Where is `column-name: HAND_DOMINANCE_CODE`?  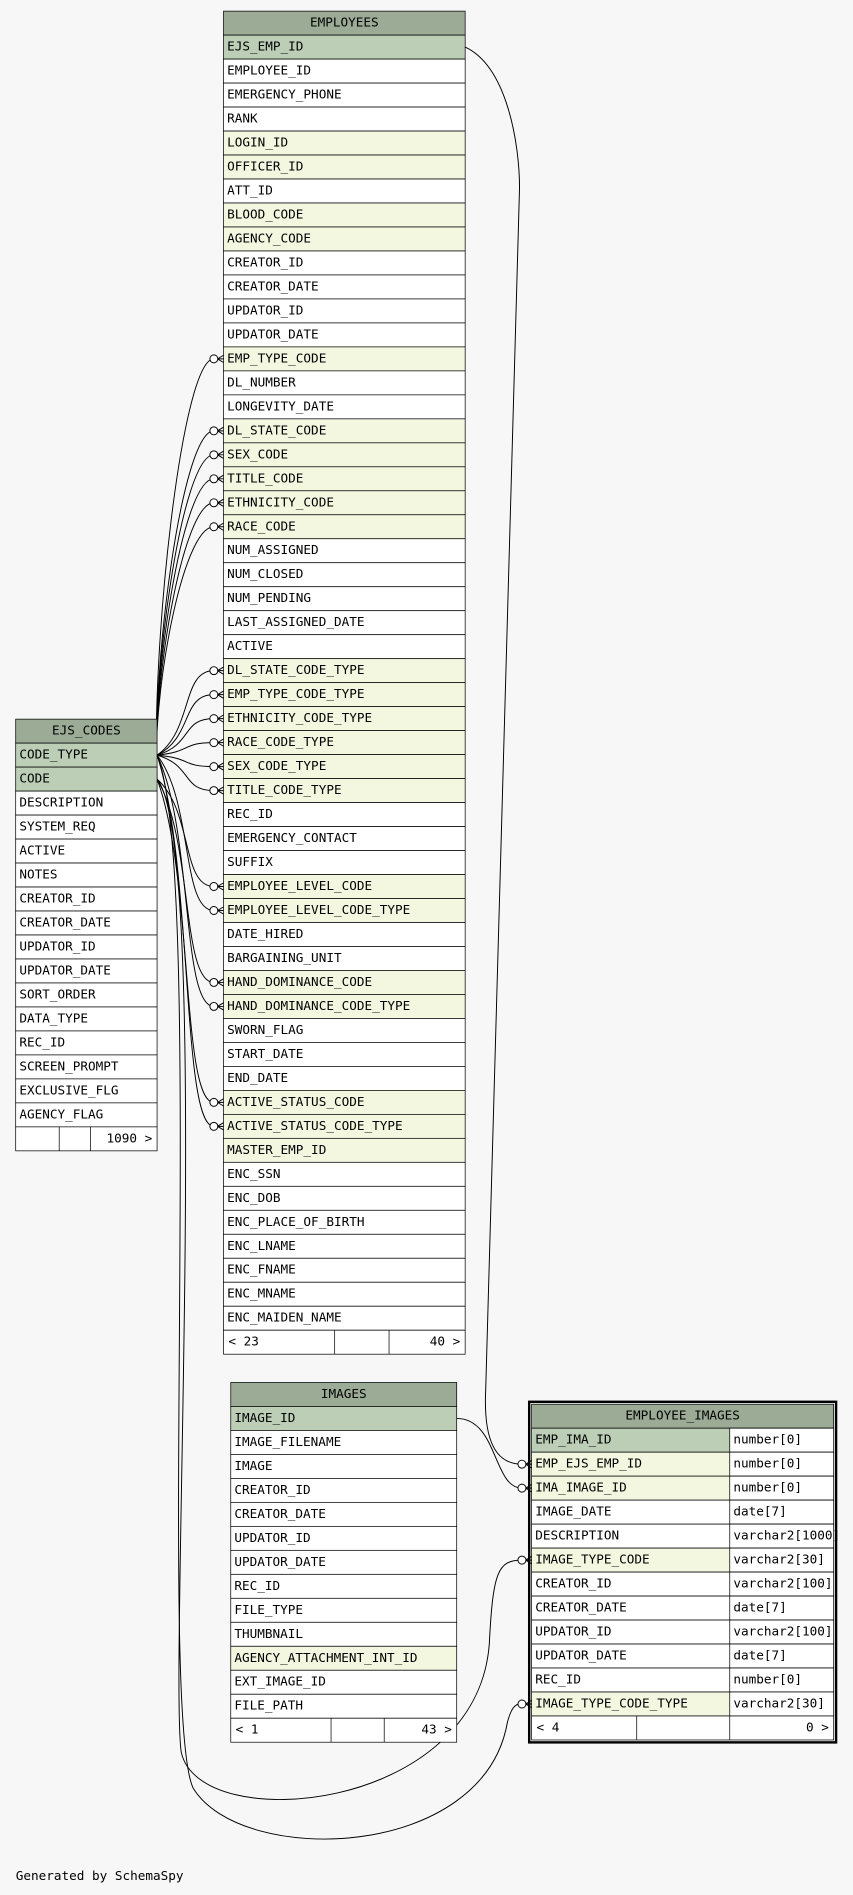
column-name: HAND_DOMINANCE_CODE is located at coordinates (299, 981).